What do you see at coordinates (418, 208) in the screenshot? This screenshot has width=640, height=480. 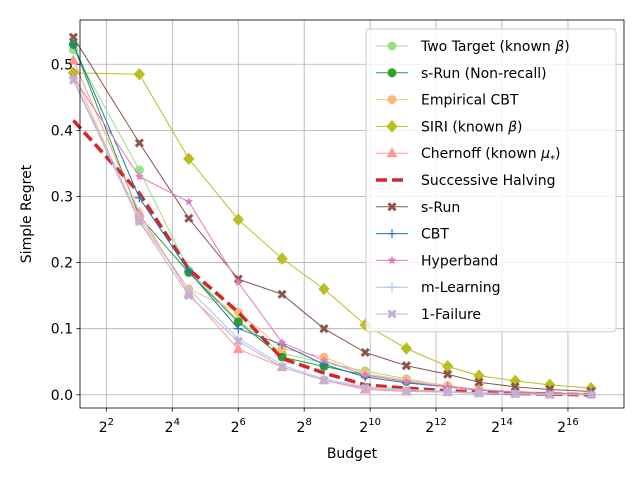 I see `legend-item: s-Run` at bounding box center [418, 208].